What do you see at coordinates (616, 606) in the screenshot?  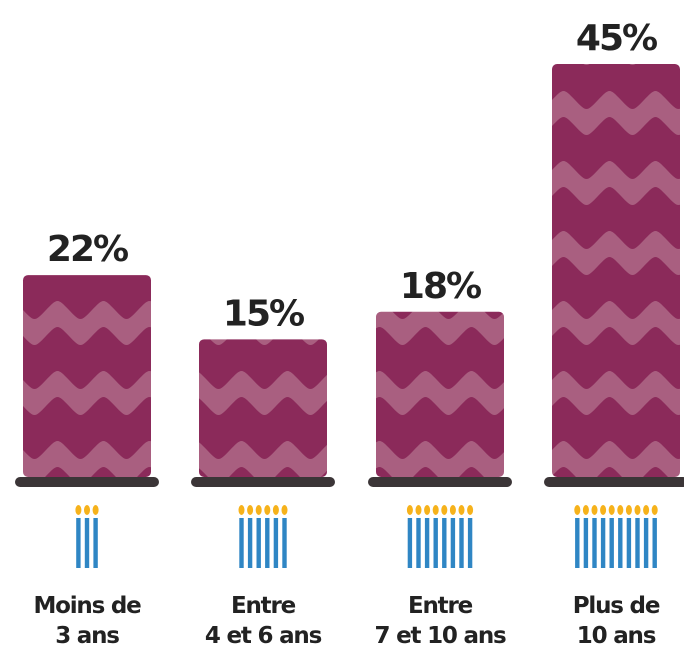 I see `category-label-4-line-1: Plus de` at bounding box center [616, 606].